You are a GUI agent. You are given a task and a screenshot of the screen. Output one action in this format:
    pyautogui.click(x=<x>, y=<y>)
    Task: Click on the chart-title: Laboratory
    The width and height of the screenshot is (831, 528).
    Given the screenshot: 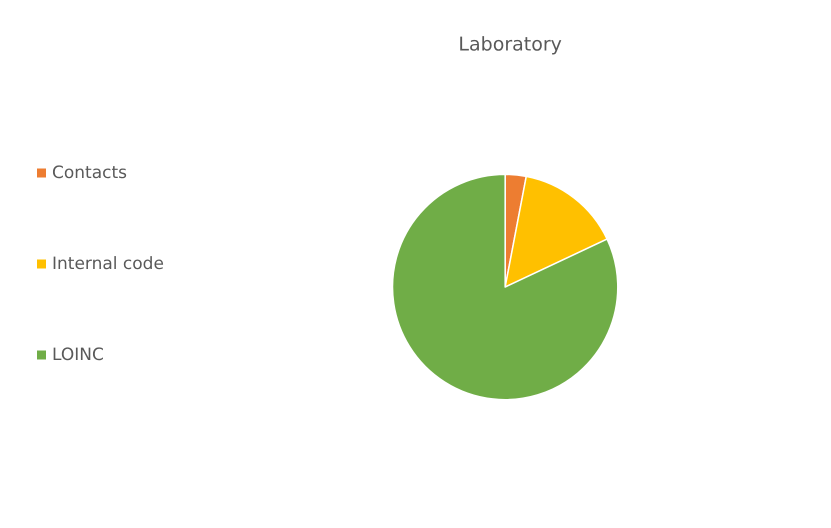 What is the action you would take?
    pyautogui.click(x=510, y=45)
    